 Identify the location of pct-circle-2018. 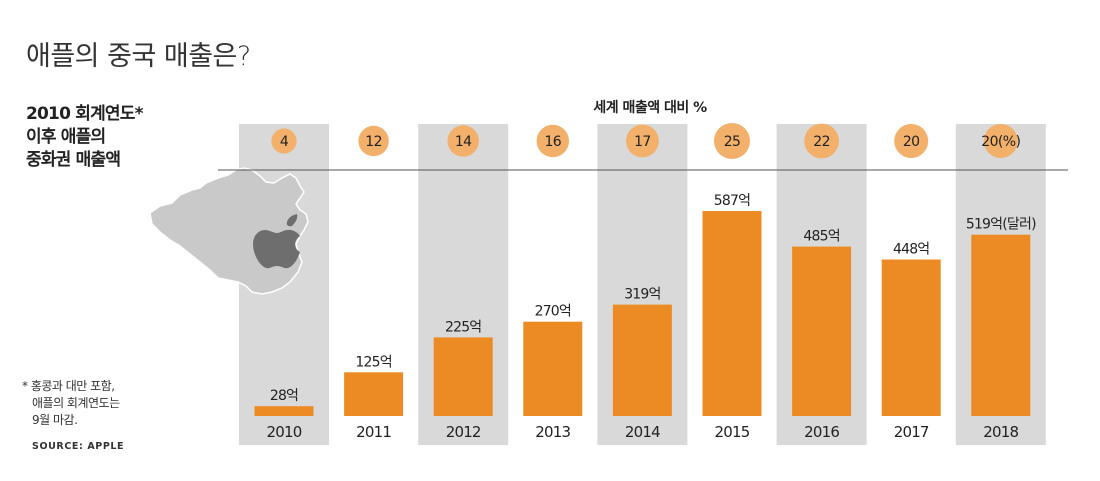
(1000, 141).